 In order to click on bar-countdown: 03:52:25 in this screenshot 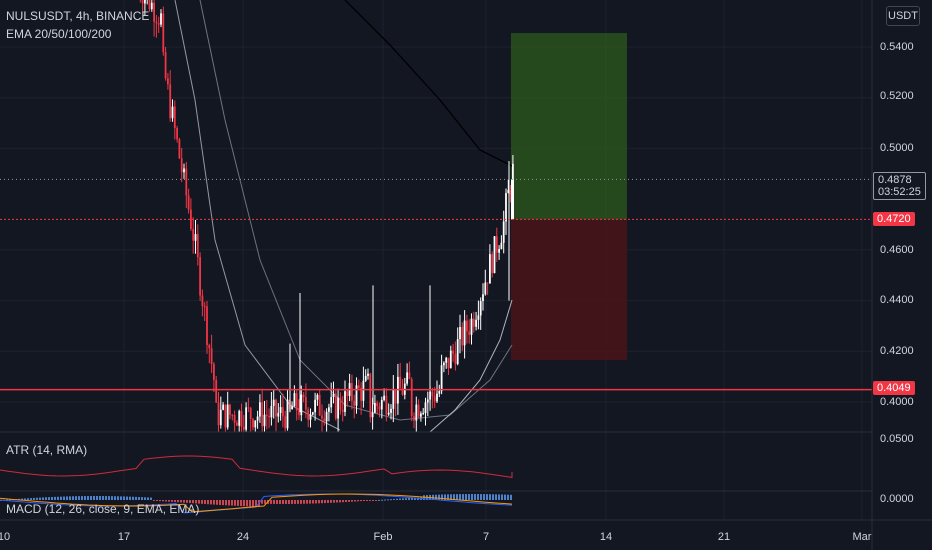, I will do `click(899, 192)`.